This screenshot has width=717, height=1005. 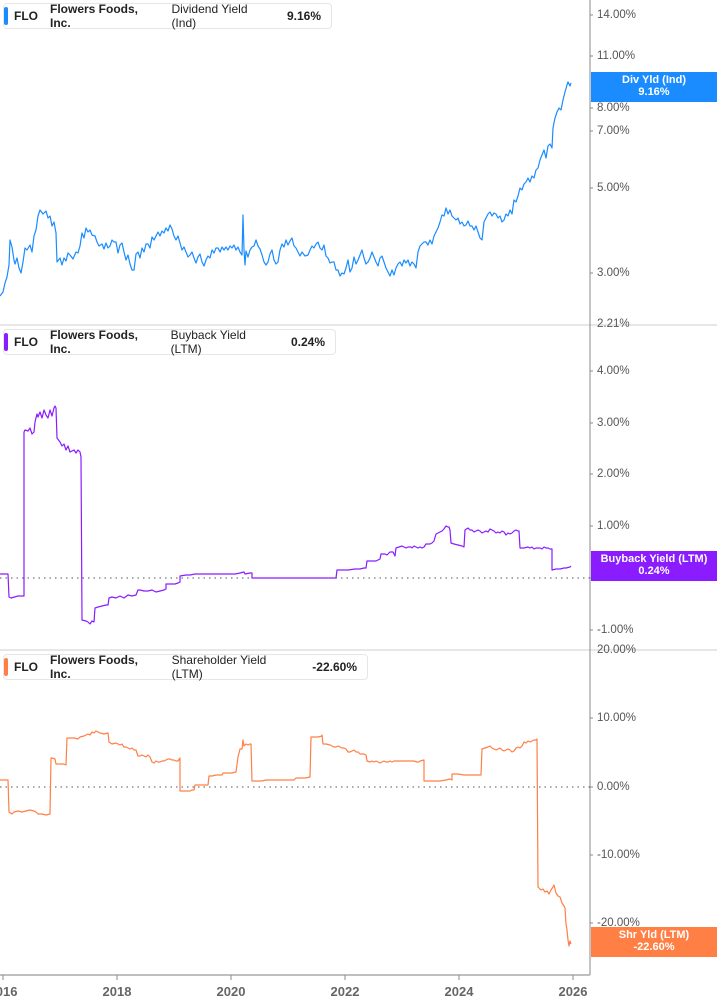 What do you see at coordinates (459, 991) in the screenshot?
I see `x-tick-label: 2024` at bounding box center [459, 991].